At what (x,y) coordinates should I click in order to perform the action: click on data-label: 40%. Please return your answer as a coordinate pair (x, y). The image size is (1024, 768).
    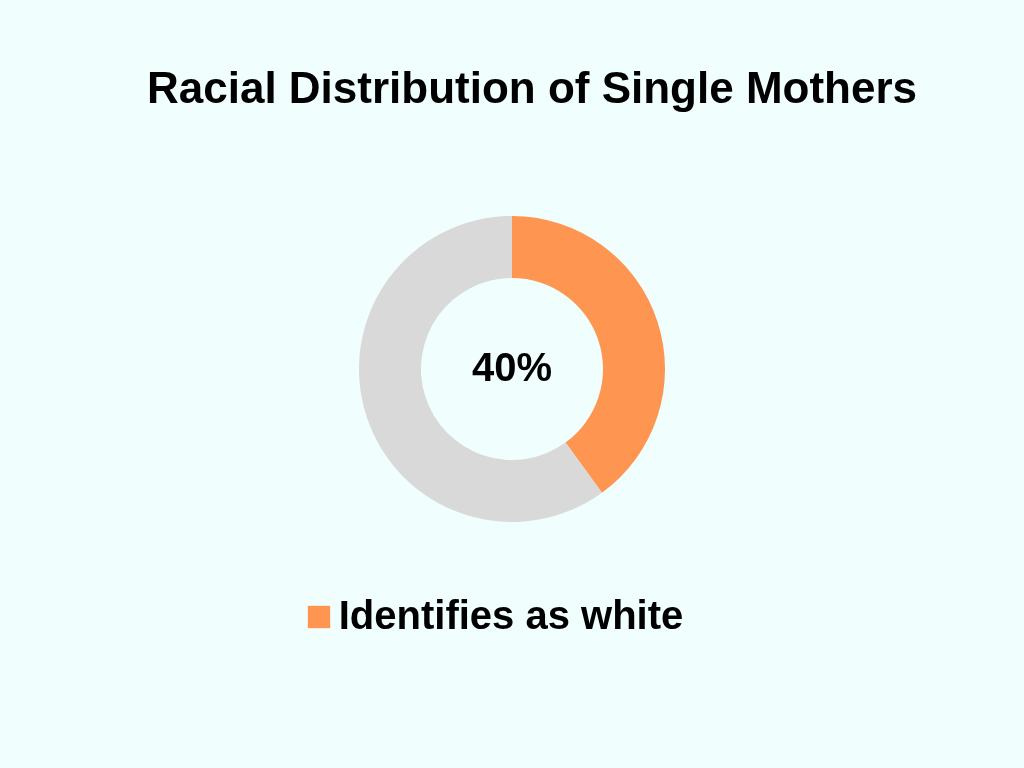
    Looking at the image, I should click on (512, 367).